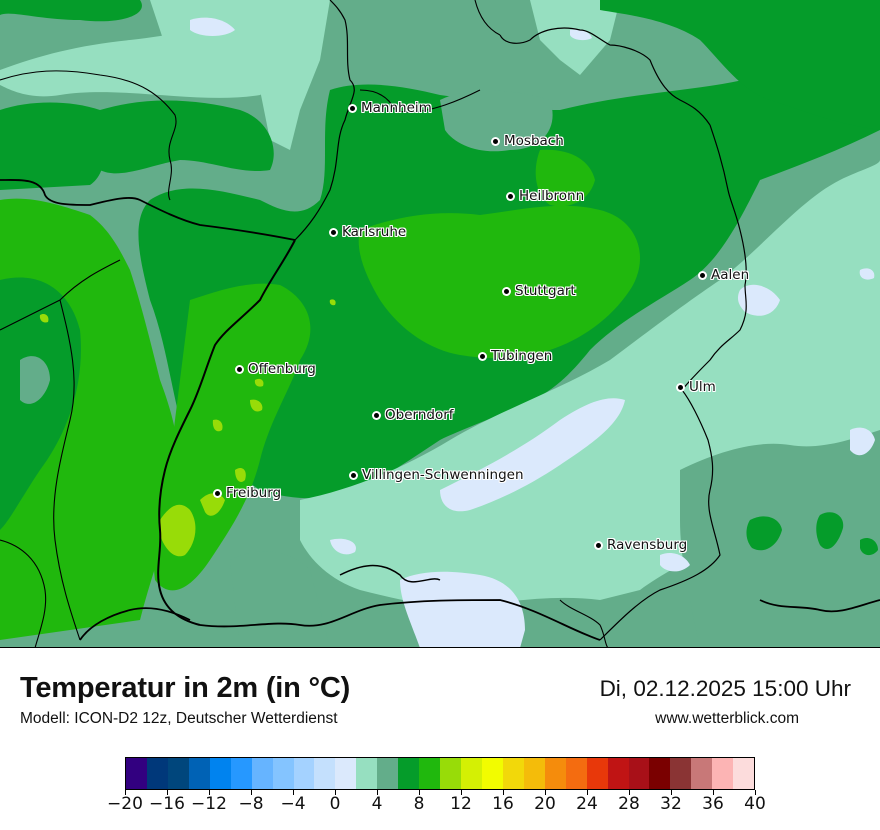 Image resolution: width=880 pixels, height=830 pixels. Describe the element at coordinates (125, 804) in the screenshot. I see `tick-label: −20` at that location.